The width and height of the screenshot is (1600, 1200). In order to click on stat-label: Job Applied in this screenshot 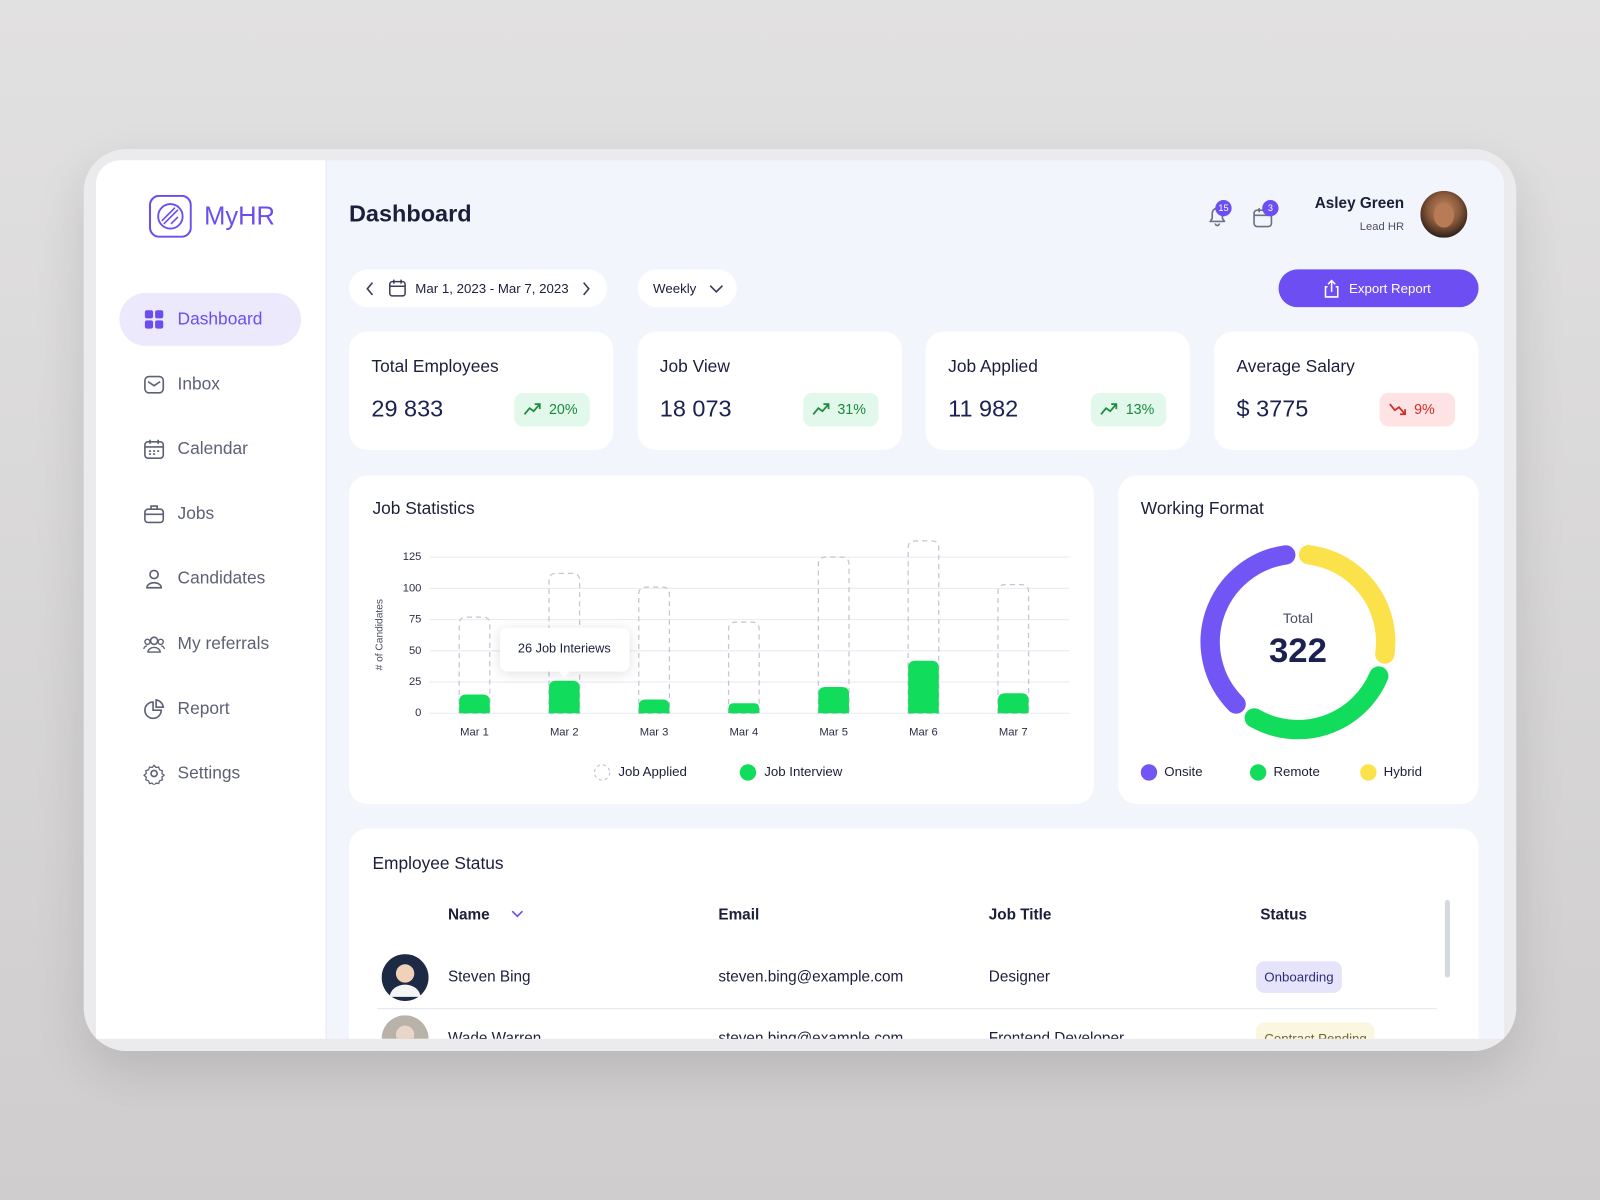, I will do `click(993, 366)`.